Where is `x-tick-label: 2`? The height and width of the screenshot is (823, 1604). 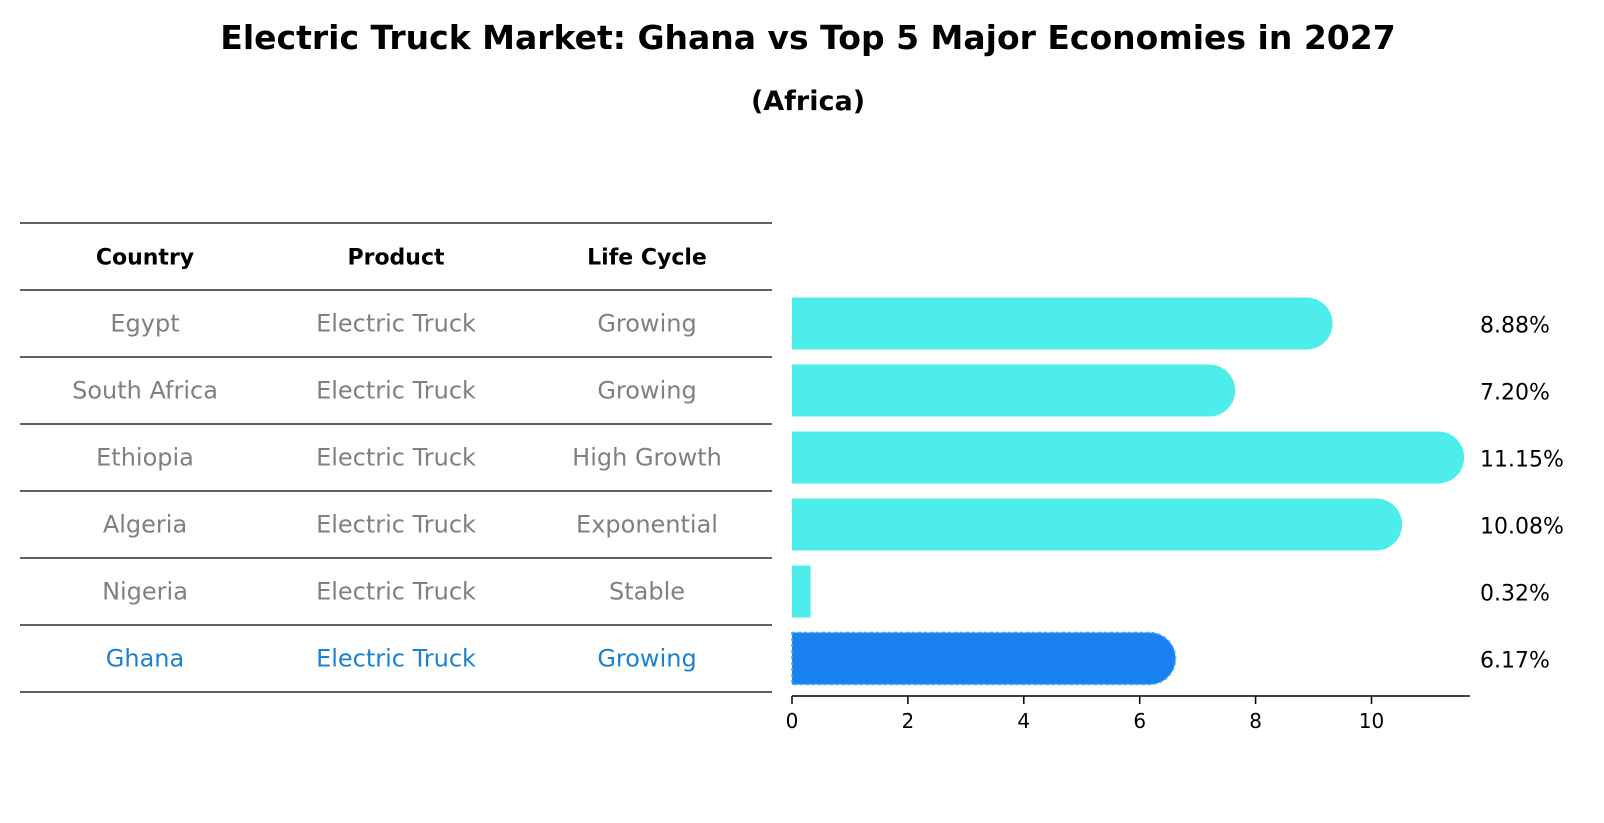 x-tick-label: 2 is located at coordinates (908, 721).